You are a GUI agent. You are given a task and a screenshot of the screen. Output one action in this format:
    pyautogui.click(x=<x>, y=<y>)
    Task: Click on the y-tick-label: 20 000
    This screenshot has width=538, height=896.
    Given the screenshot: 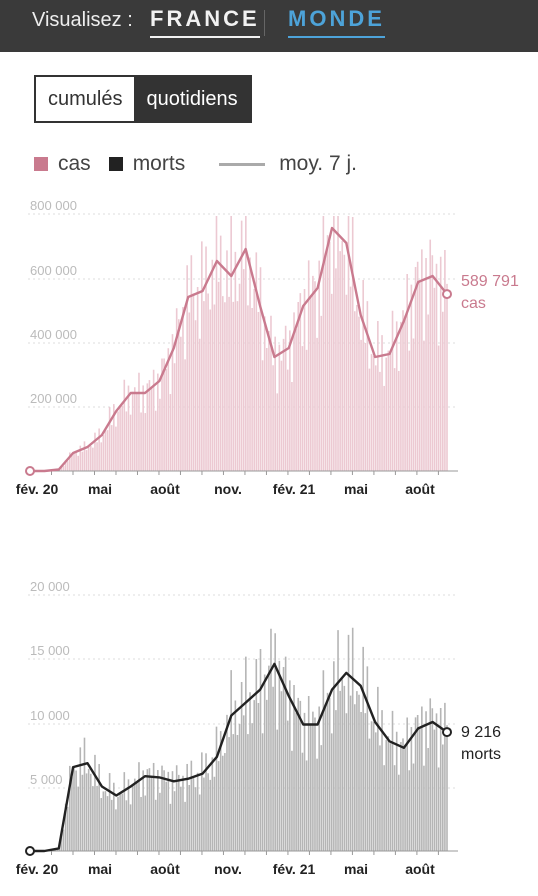 What is the action you would take?
    pyautogui.click(x=50, y=586)
    